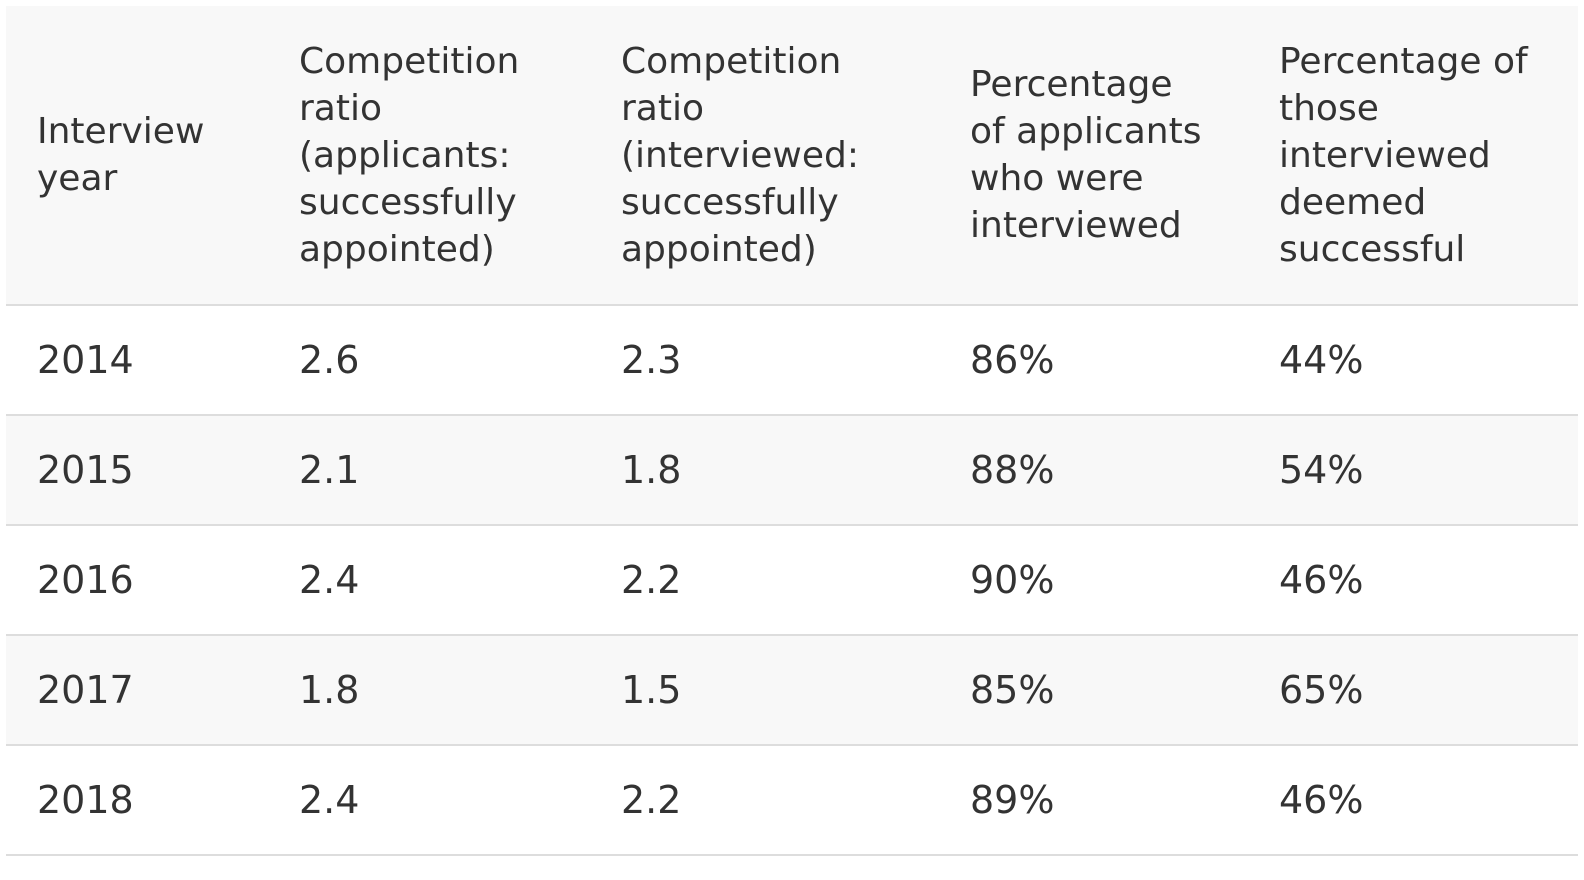 Image resolution: width=1584 pixels, height=880 pixels. I want to click on table-row: 2014 2.6 2.3 86% 44%, so click(792, 360).